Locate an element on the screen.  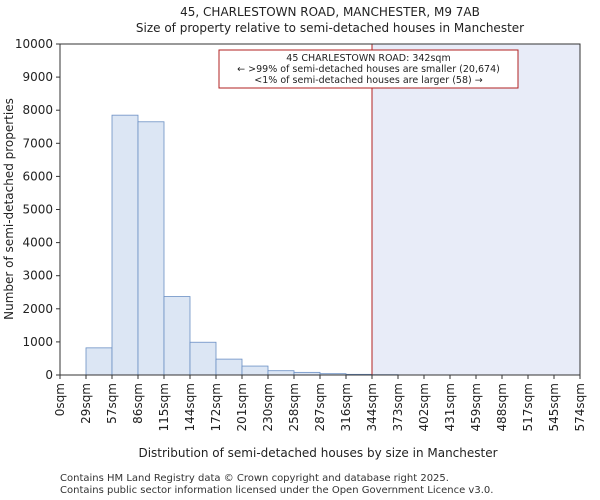
x-tick-label-57sqm: 57sqm is located at coordinates (112, 403).